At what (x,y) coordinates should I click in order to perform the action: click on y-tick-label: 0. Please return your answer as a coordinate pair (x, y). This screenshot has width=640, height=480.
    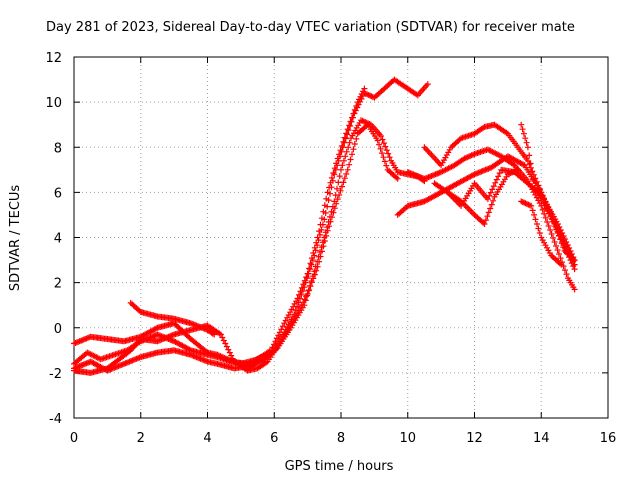
    Looking at the image, I should click on (58, 329).